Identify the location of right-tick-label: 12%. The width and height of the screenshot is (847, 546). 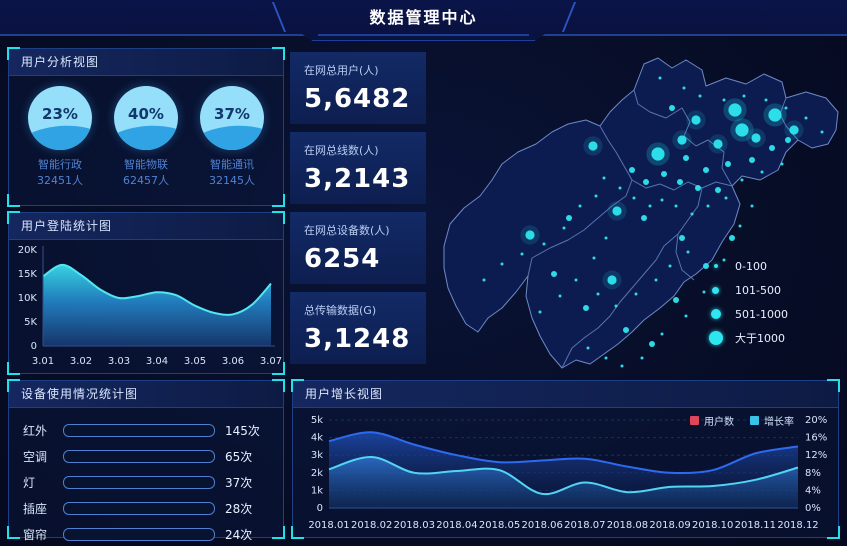
(816, 455).